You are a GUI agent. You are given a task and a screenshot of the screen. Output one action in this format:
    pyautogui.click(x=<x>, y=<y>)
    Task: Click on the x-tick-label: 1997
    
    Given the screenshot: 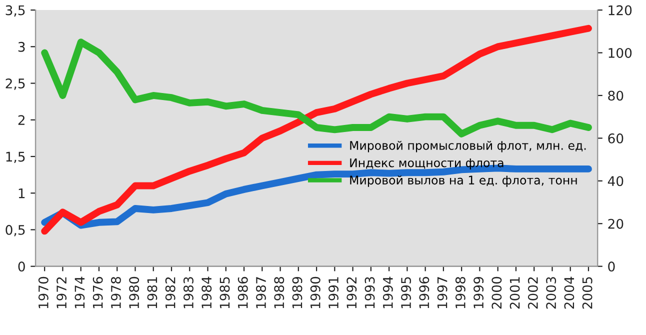 What is the action you would take?
    pyautogui.click(x=442, y=292)
    